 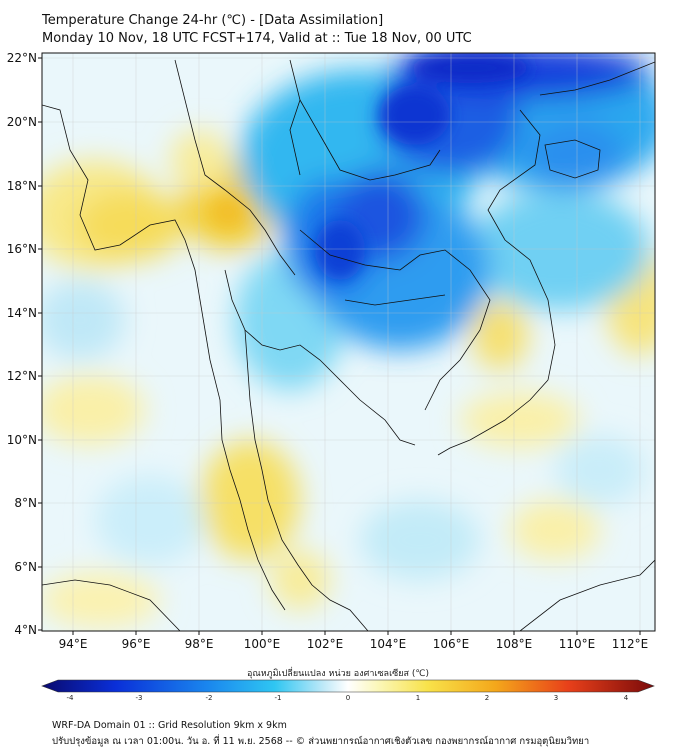 I want to click on lon-label: 96°E, so click(x=136, y=644).